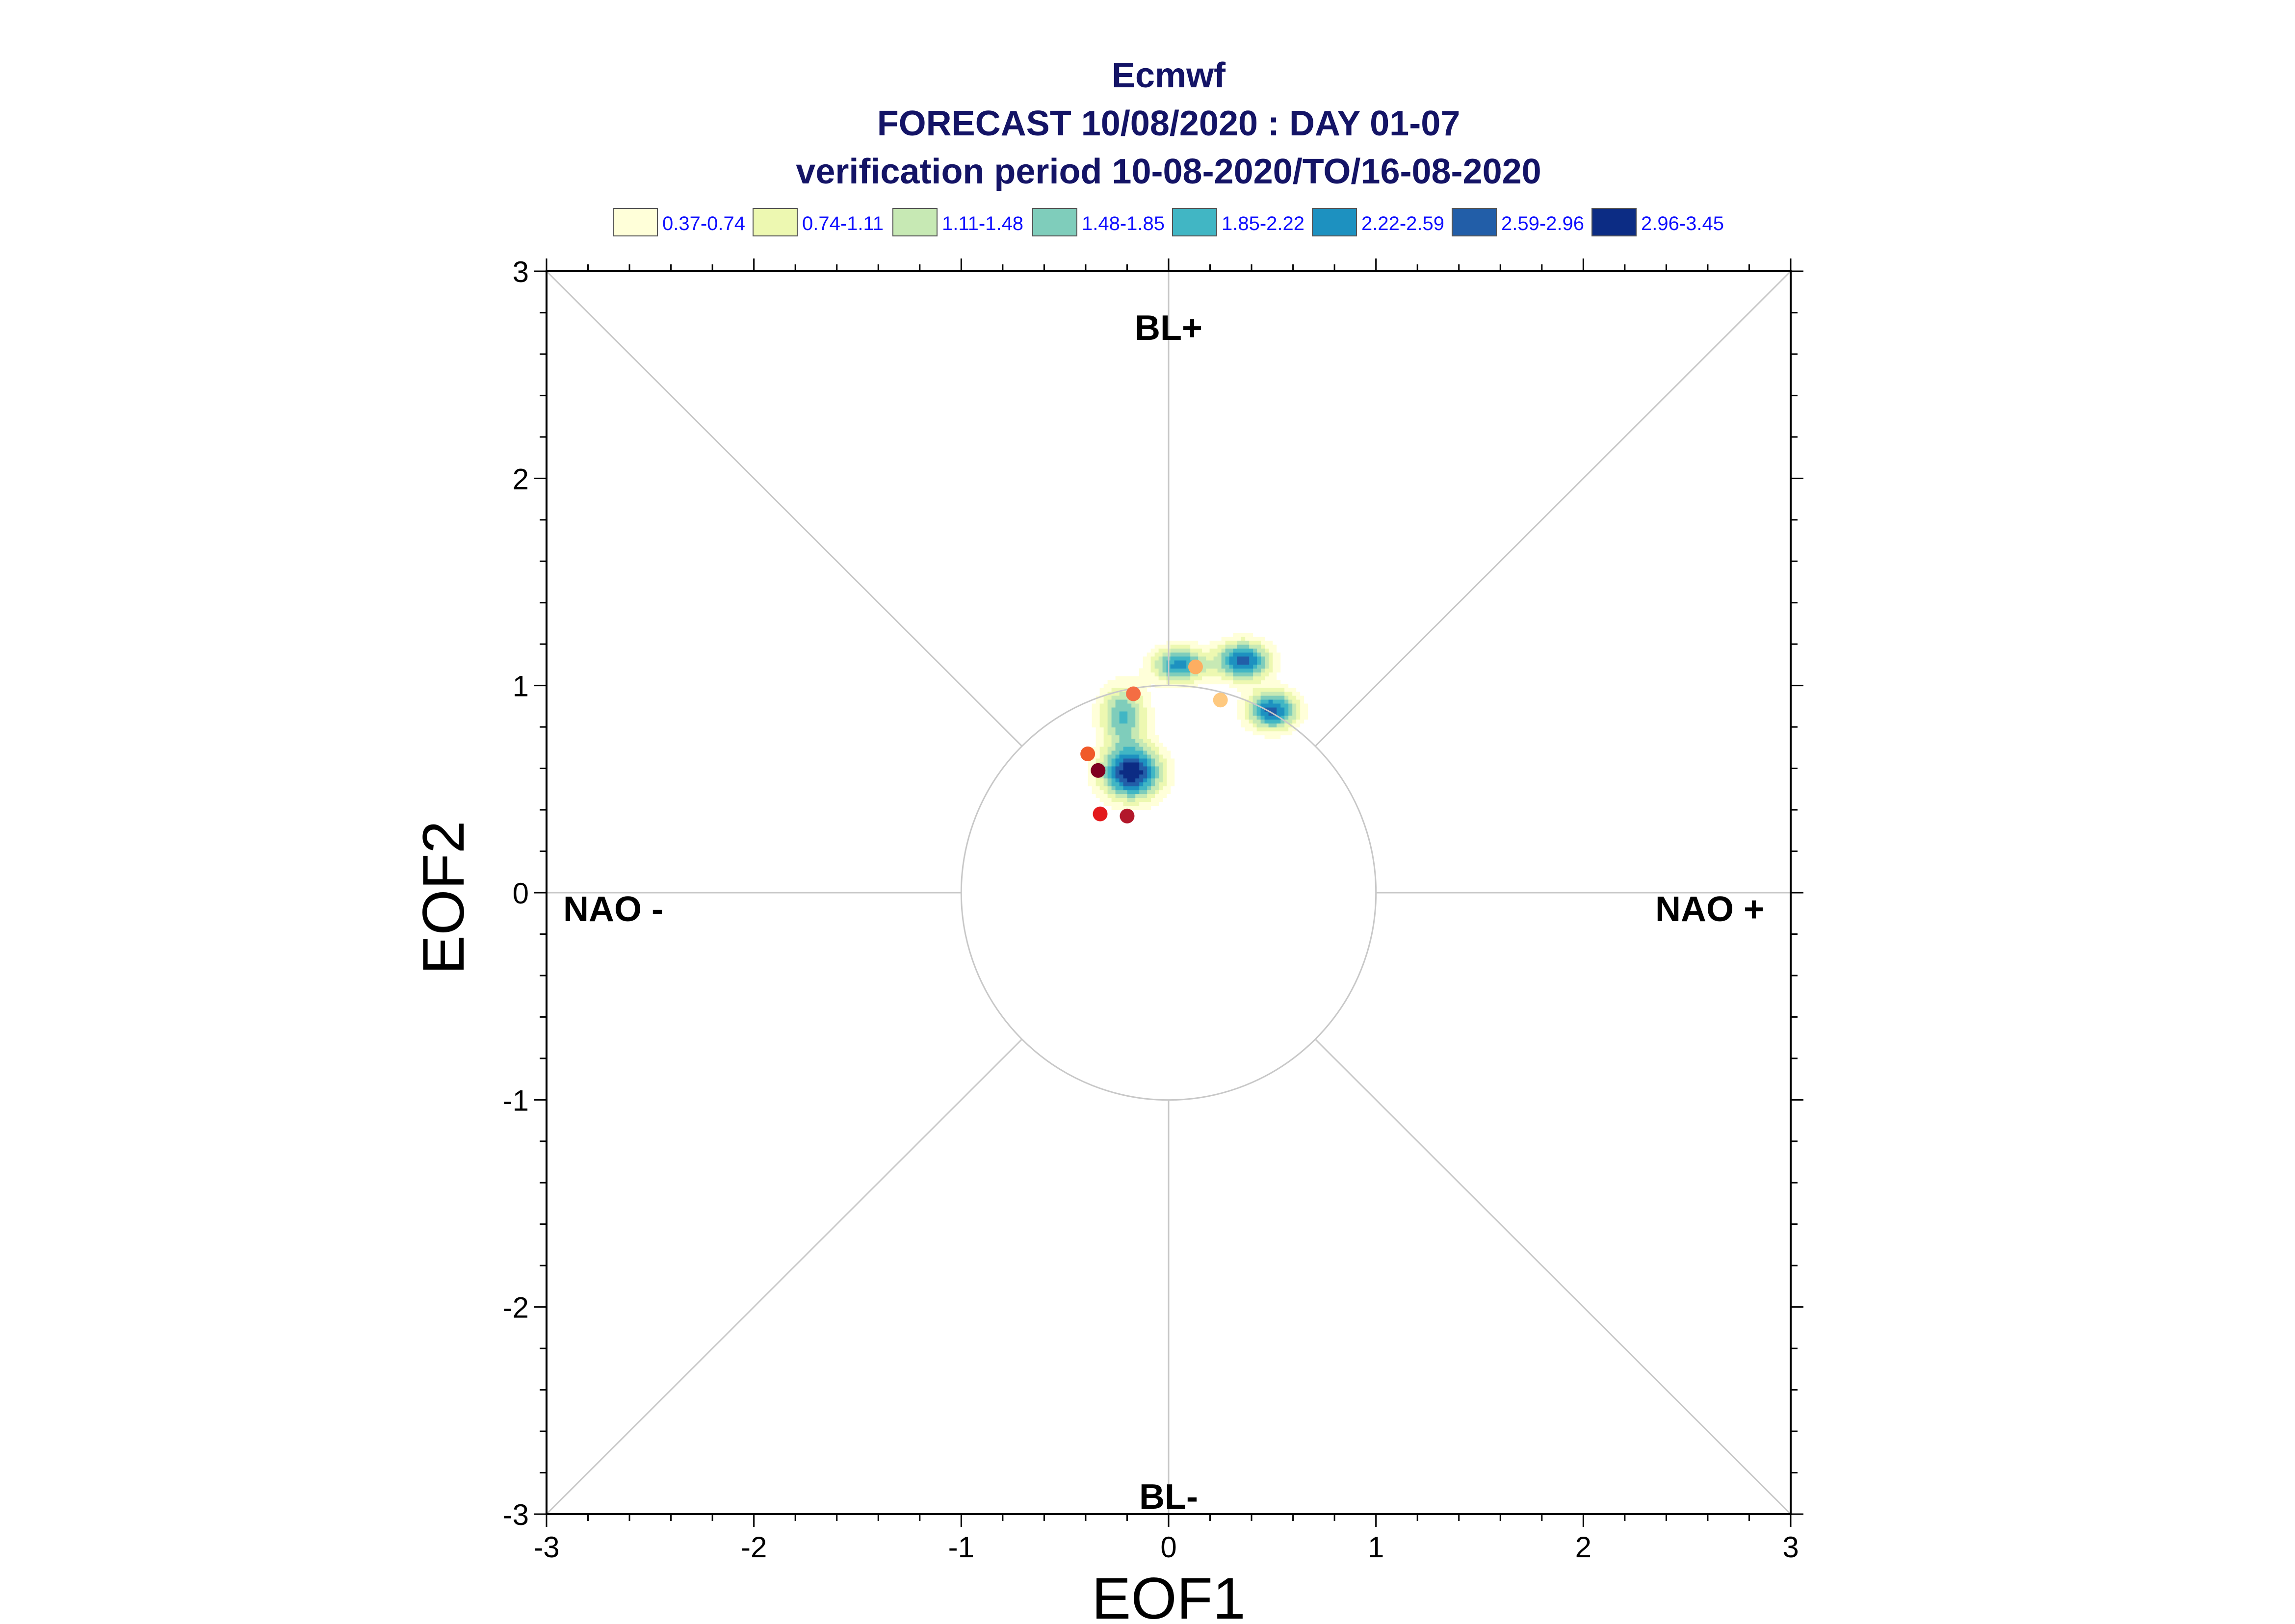 The image size is (2295, 1624). What do you see at coordinates (843, 223) in the screenshot?
I see `legend-label: 0.74-1.11` at bounding box center [843, 223].